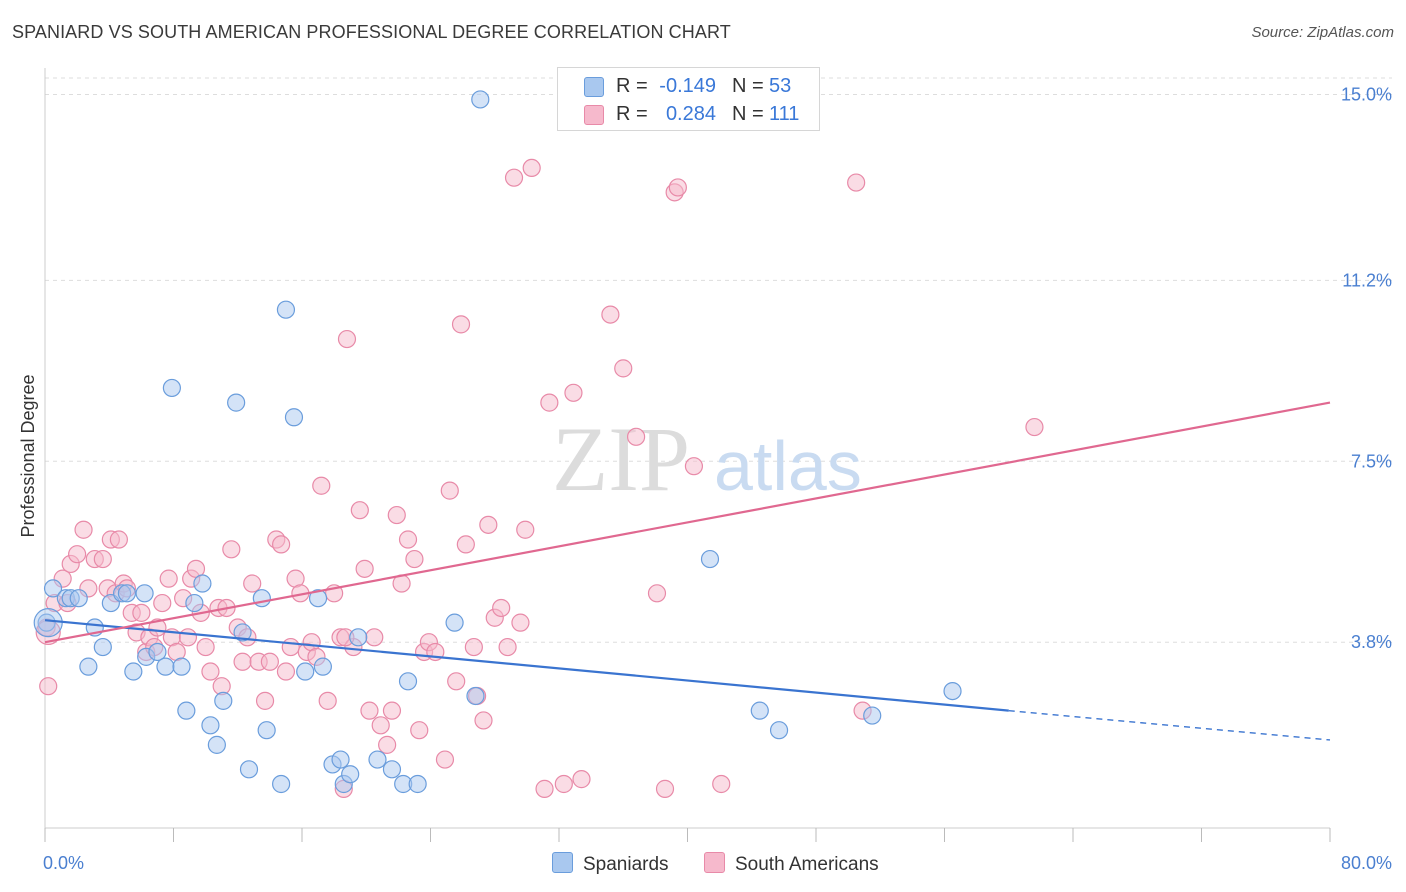  What do you see at coordinates (784, 114) in the screenshot?
I see `legend-n-value: 111` at bounding box center [784, 114].